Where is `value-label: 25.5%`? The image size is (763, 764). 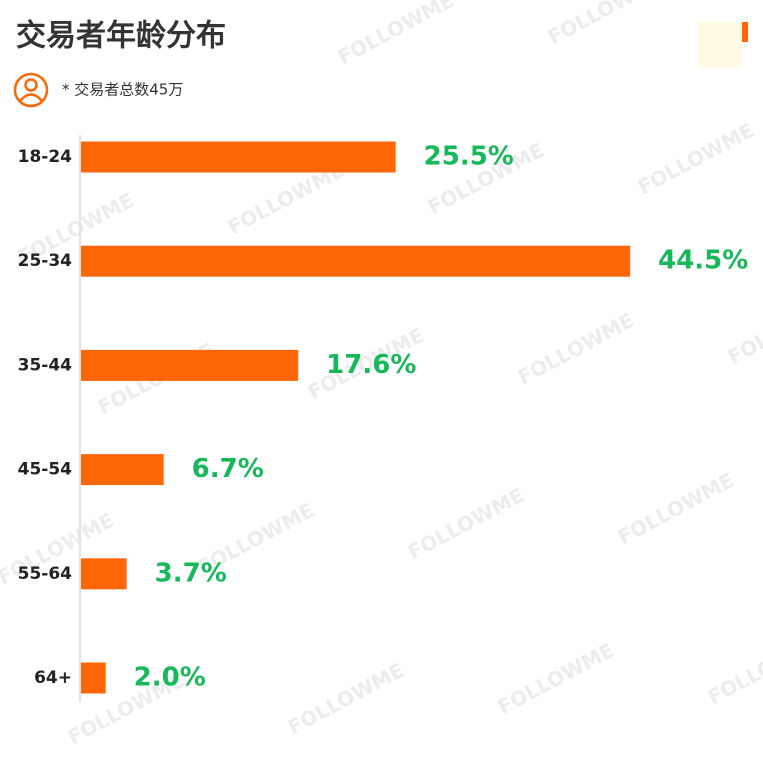 value-label: 25.5% is located at coordinates (469, 157).